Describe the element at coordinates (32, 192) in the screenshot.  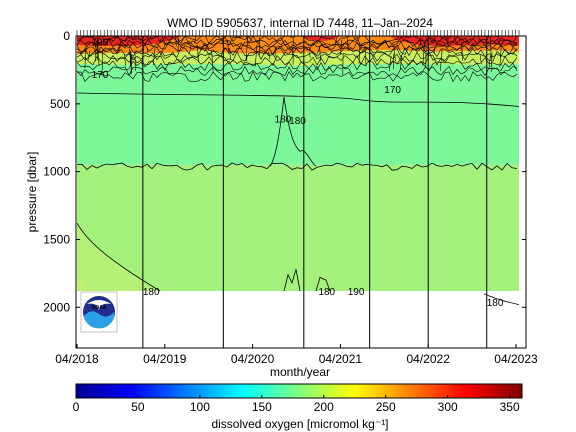
I see `y-axis-label: pressure [dbar]` at that location.